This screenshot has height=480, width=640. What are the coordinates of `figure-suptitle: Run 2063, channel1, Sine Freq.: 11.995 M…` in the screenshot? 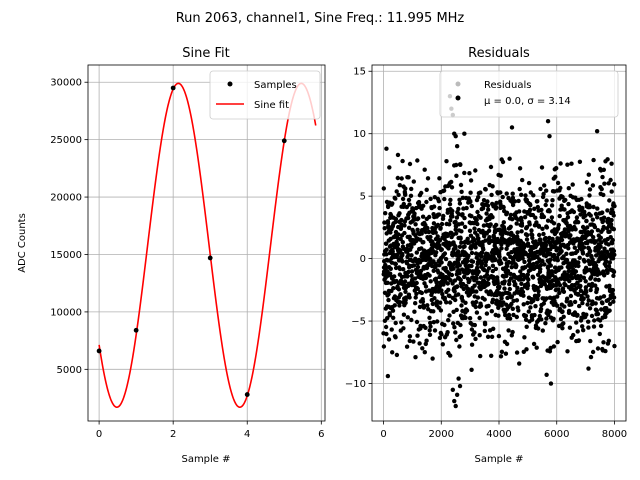 It's located at (320, 18).